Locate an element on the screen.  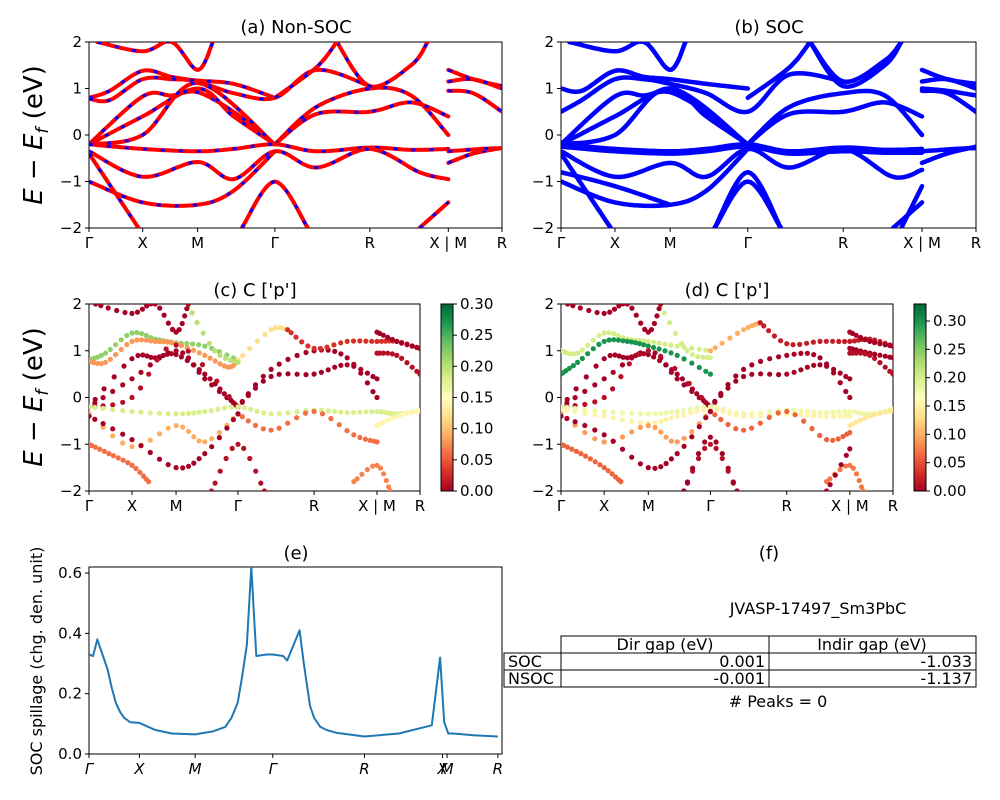
panel-c-colorbar: 0.00 0.05 0.10 0.15 0.20 0.25 0.30 is located at coordinates (466, 397).